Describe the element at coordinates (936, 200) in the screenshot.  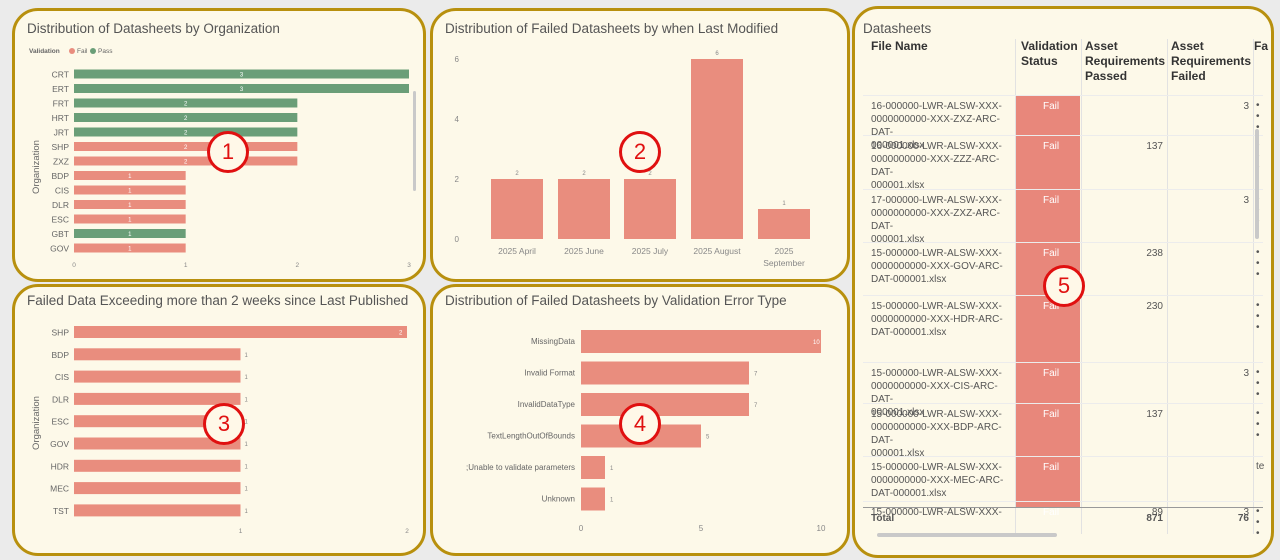
I see `file-name-line: 17-000000-LWR-ALSW-XXX-` at that location.